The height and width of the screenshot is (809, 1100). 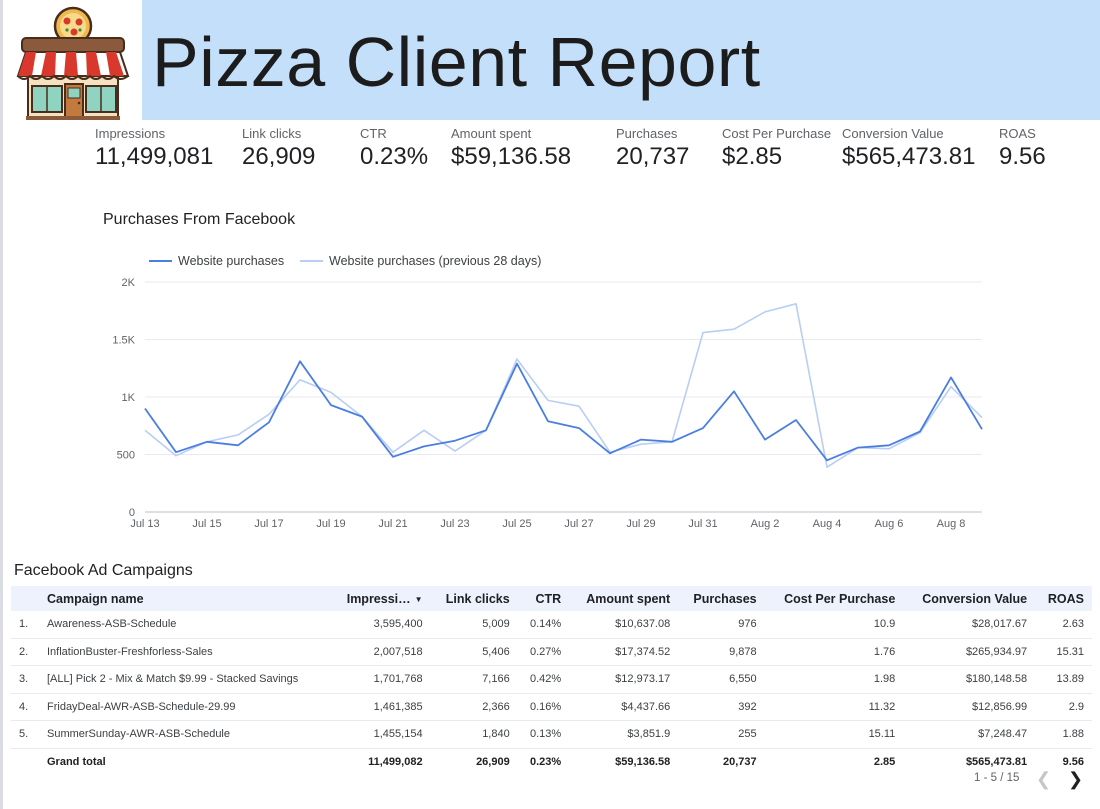 I want to click on chart-title: Purchases From Facebook, so click(x=199, y=219).